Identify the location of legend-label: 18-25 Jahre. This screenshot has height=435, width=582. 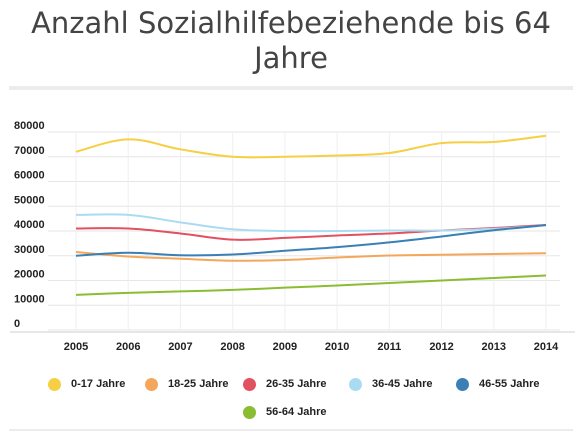
(198, 384).